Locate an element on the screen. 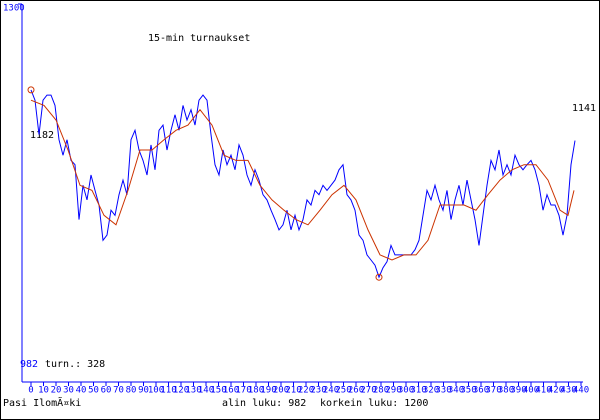 The image size is (600, 420). x-tick-label: 250 is located at coordinates (343, 391).